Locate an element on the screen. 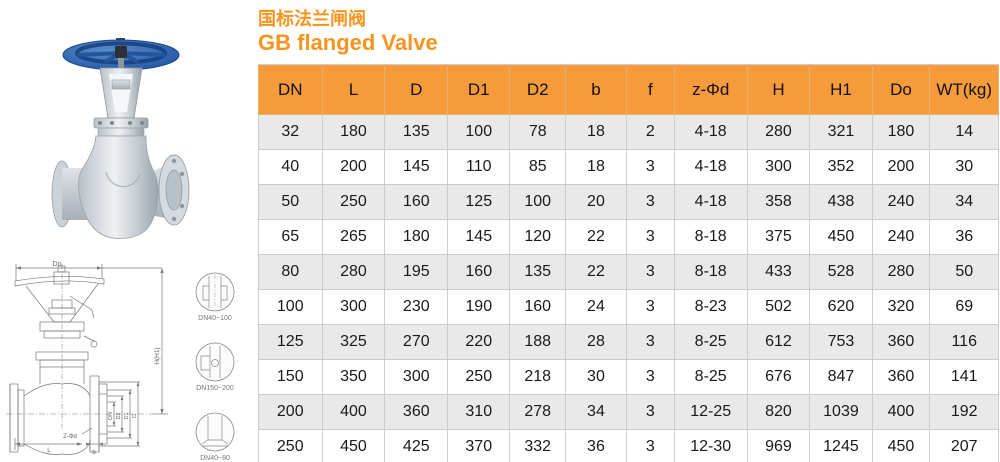  page-title-english: GB flanged Valve is located at coordinates (348, 42).